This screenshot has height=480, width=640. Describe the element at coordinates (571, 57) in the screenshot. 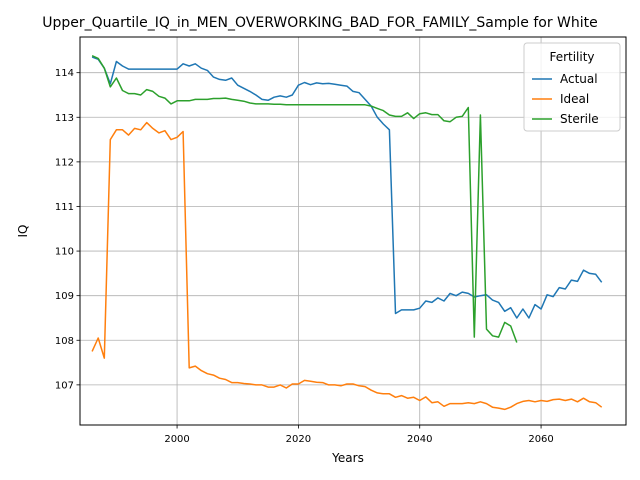

I see `legend-title: Fertility` at that location.